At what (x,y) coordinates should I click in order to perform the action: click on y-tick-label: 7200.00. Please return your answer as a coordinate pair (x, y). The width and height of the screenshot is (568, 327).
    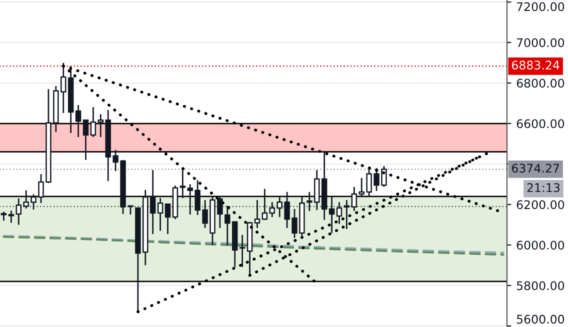
    Looking at the image, I should click on (540, 7).